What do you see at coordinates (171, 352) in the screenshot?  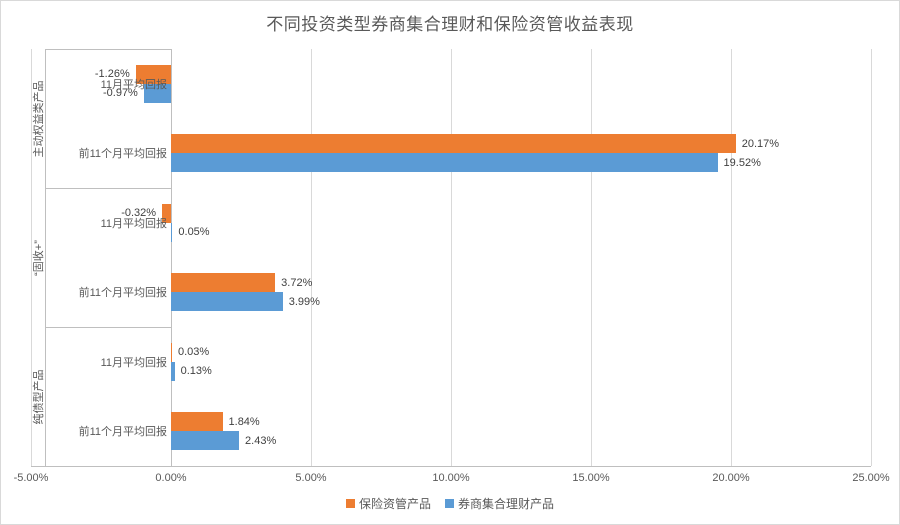 I see `bar-保险资管产品-2-0` at bounding box center [171, 352].